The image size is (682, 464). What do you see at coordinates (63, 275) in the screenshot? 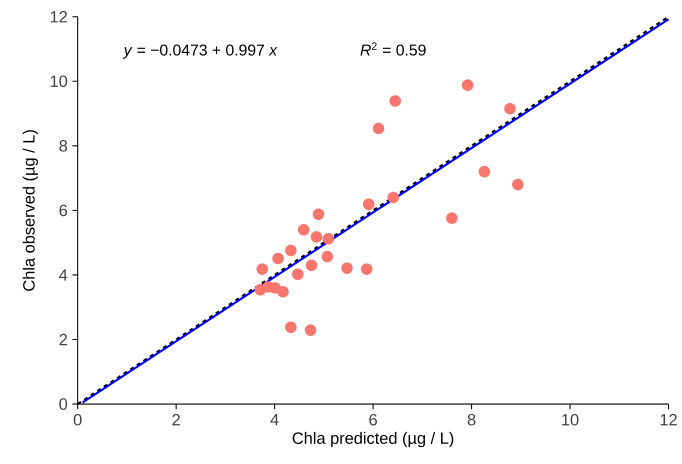
I see `y-tick-label: 4` at bounding box center [63, 275].